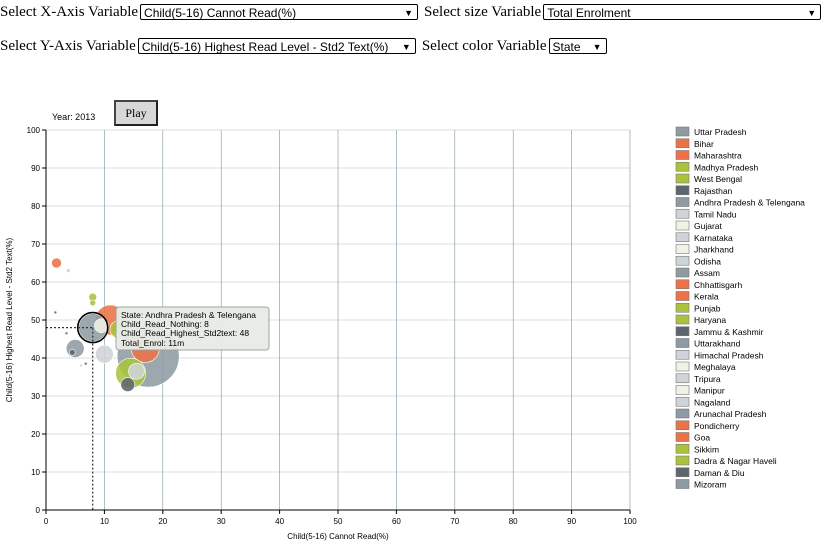 This screenshot has height=547, width=824. What do you see at coordinates (35, 168) in the screenshot?
I see `y-tick-label: 90` at bounding box center [35, 168].